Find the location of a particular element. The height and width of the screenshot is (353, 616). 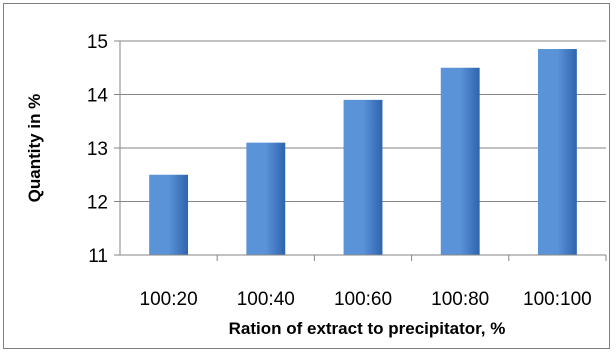

x-tick-label: 100:100 is located at coordinates (557, 299).